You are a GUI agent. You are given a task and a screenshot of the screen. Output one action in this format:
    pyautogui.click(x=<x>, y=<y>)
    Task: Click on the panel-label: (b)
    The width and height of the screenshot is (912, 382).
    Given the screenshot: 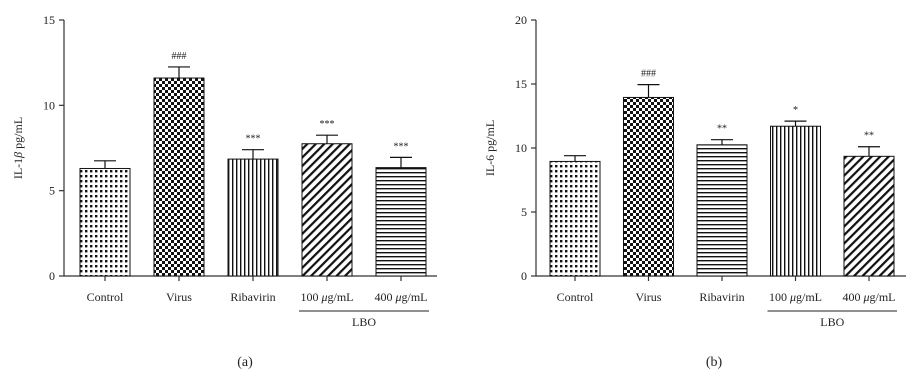 What is the action you would take?
    pyautogui.click(x=714, y=362)
    